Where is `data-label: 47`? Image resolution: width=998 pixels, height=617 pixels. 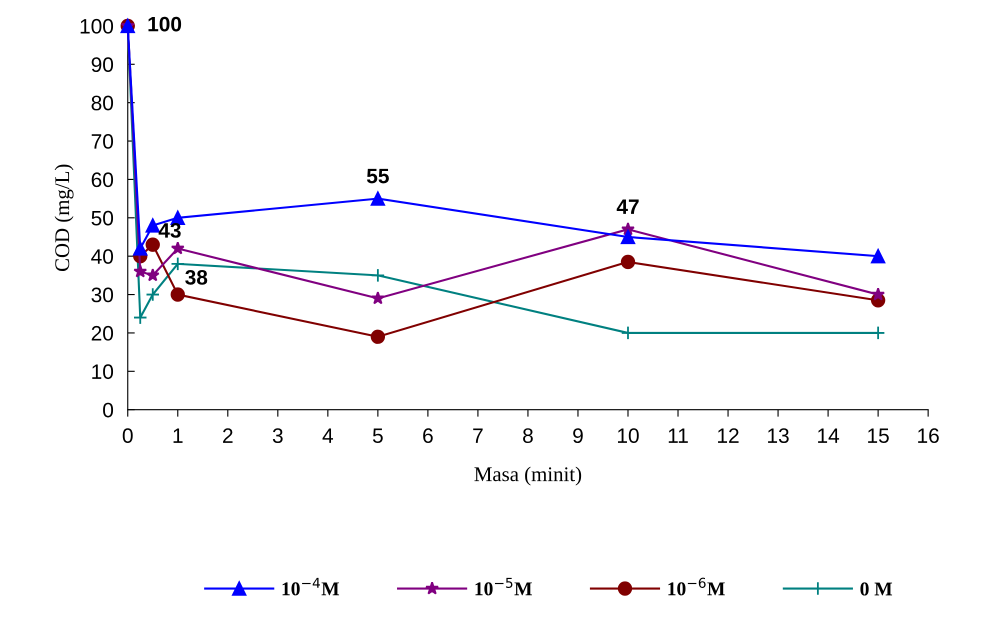 data-label: 47 is located at coordinates (627, 207).